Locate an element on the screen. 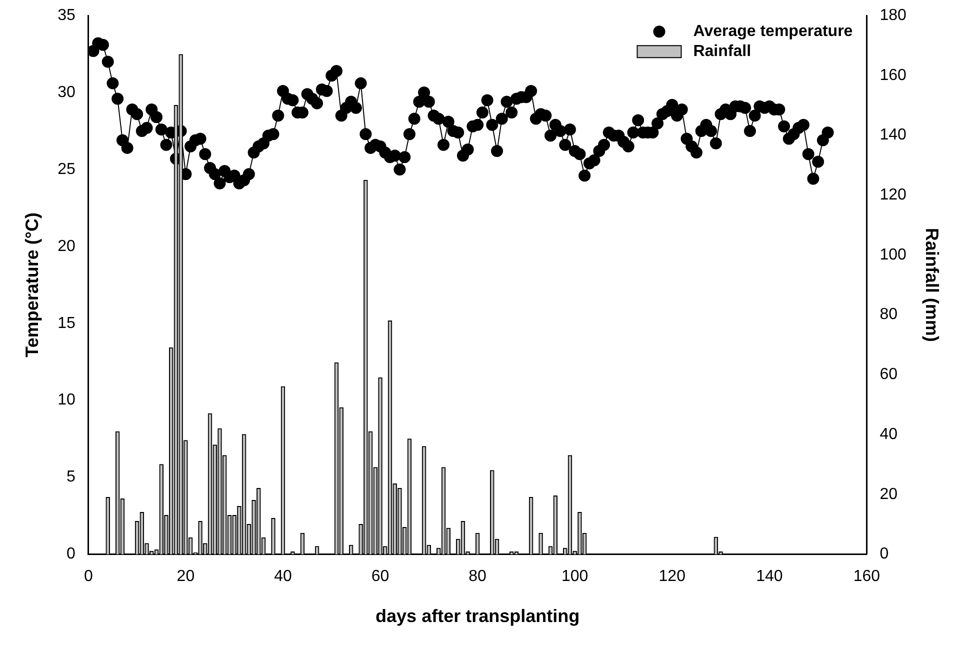 Image resolution: width=964 pixels, height=646 pixels. x-tick-label: 160 is located at coordinates (866, 577).